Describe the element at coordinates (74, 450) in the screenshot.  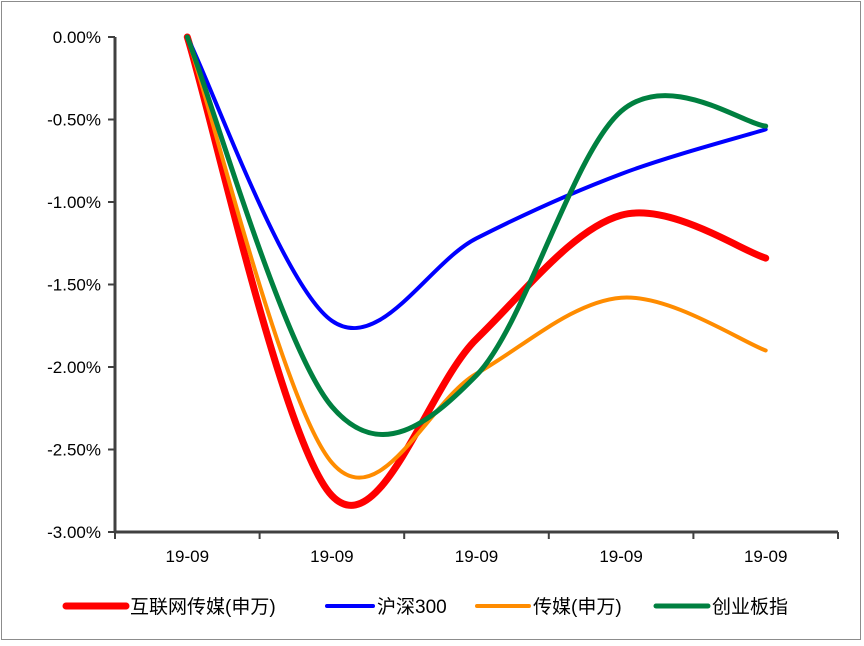
I see `y-tick-label: -2.50%` at that location.